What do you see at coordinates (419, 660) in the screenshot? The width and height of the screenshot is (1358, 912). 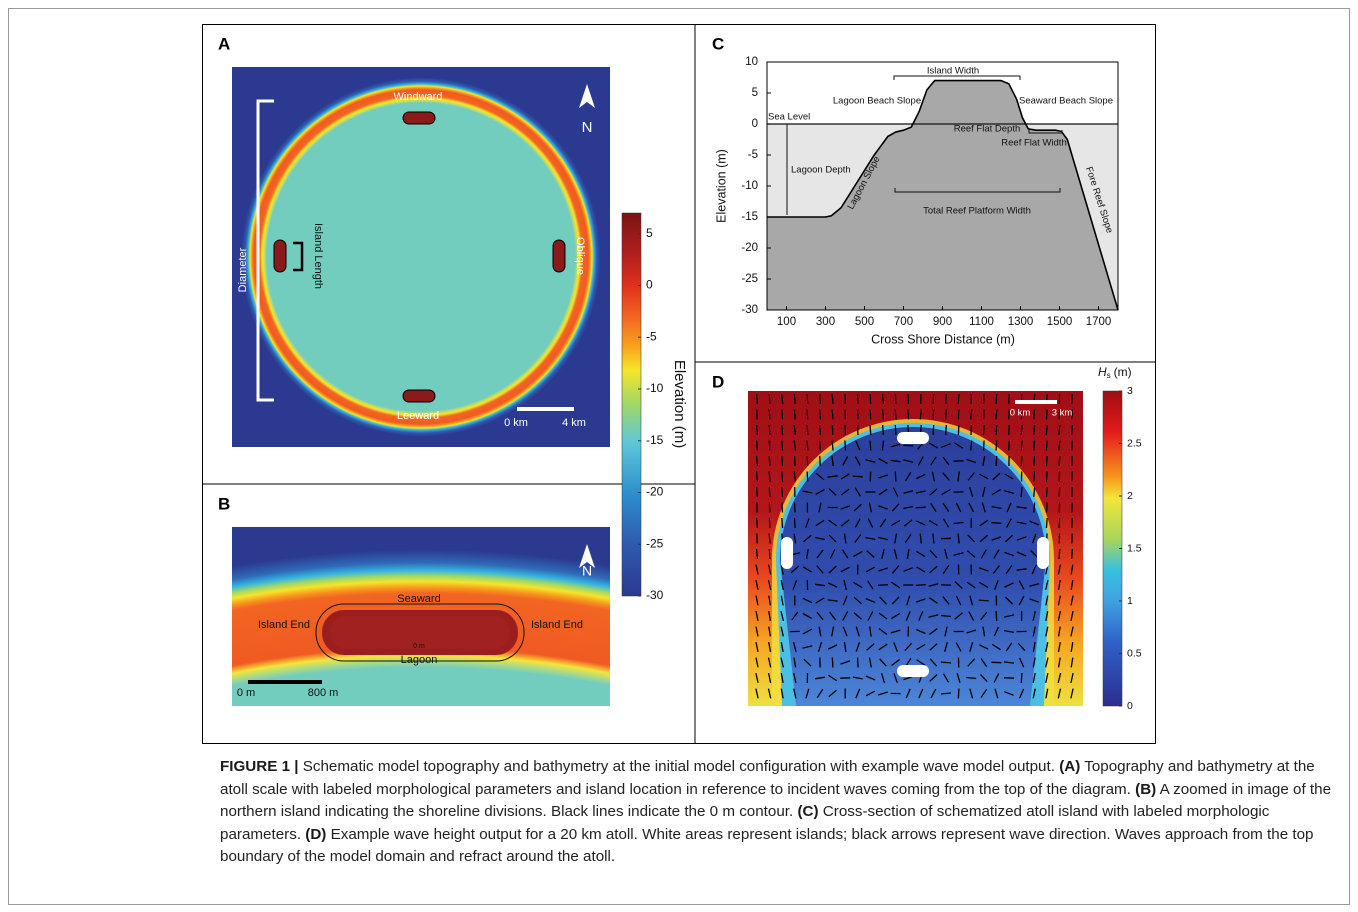 I see `label: Lagoon` at bounding box center [419, 660].